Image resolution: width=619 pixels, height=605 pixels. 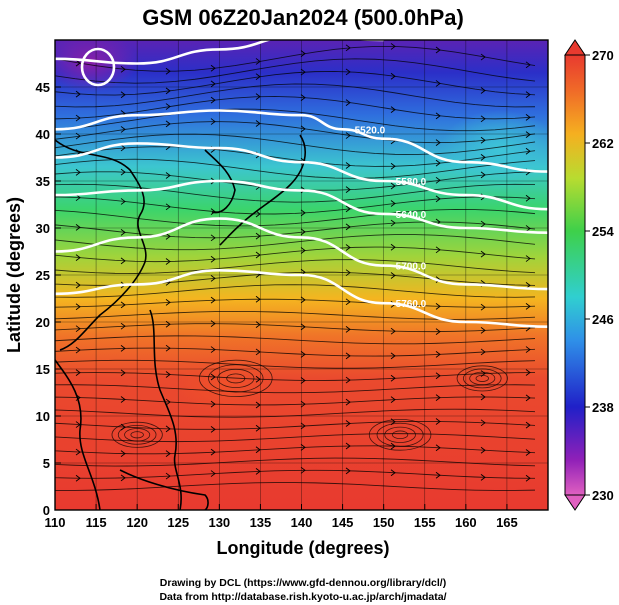 What do you see at coordinates (43, 416) in the screenshot?
I see `y-tick-label-10: 10` at bounding box center [43, 416].